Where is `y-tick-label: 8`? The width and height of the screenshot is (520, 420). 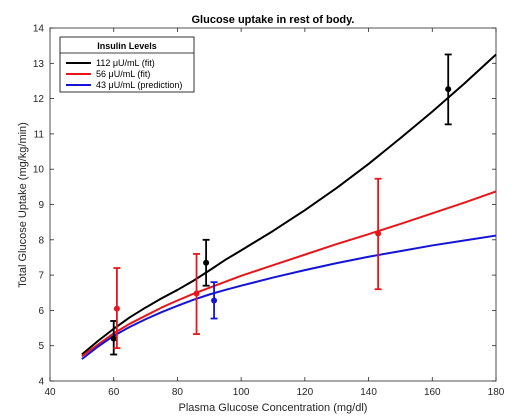
y-tick-label: 8 is located at coordinates (41, 240).